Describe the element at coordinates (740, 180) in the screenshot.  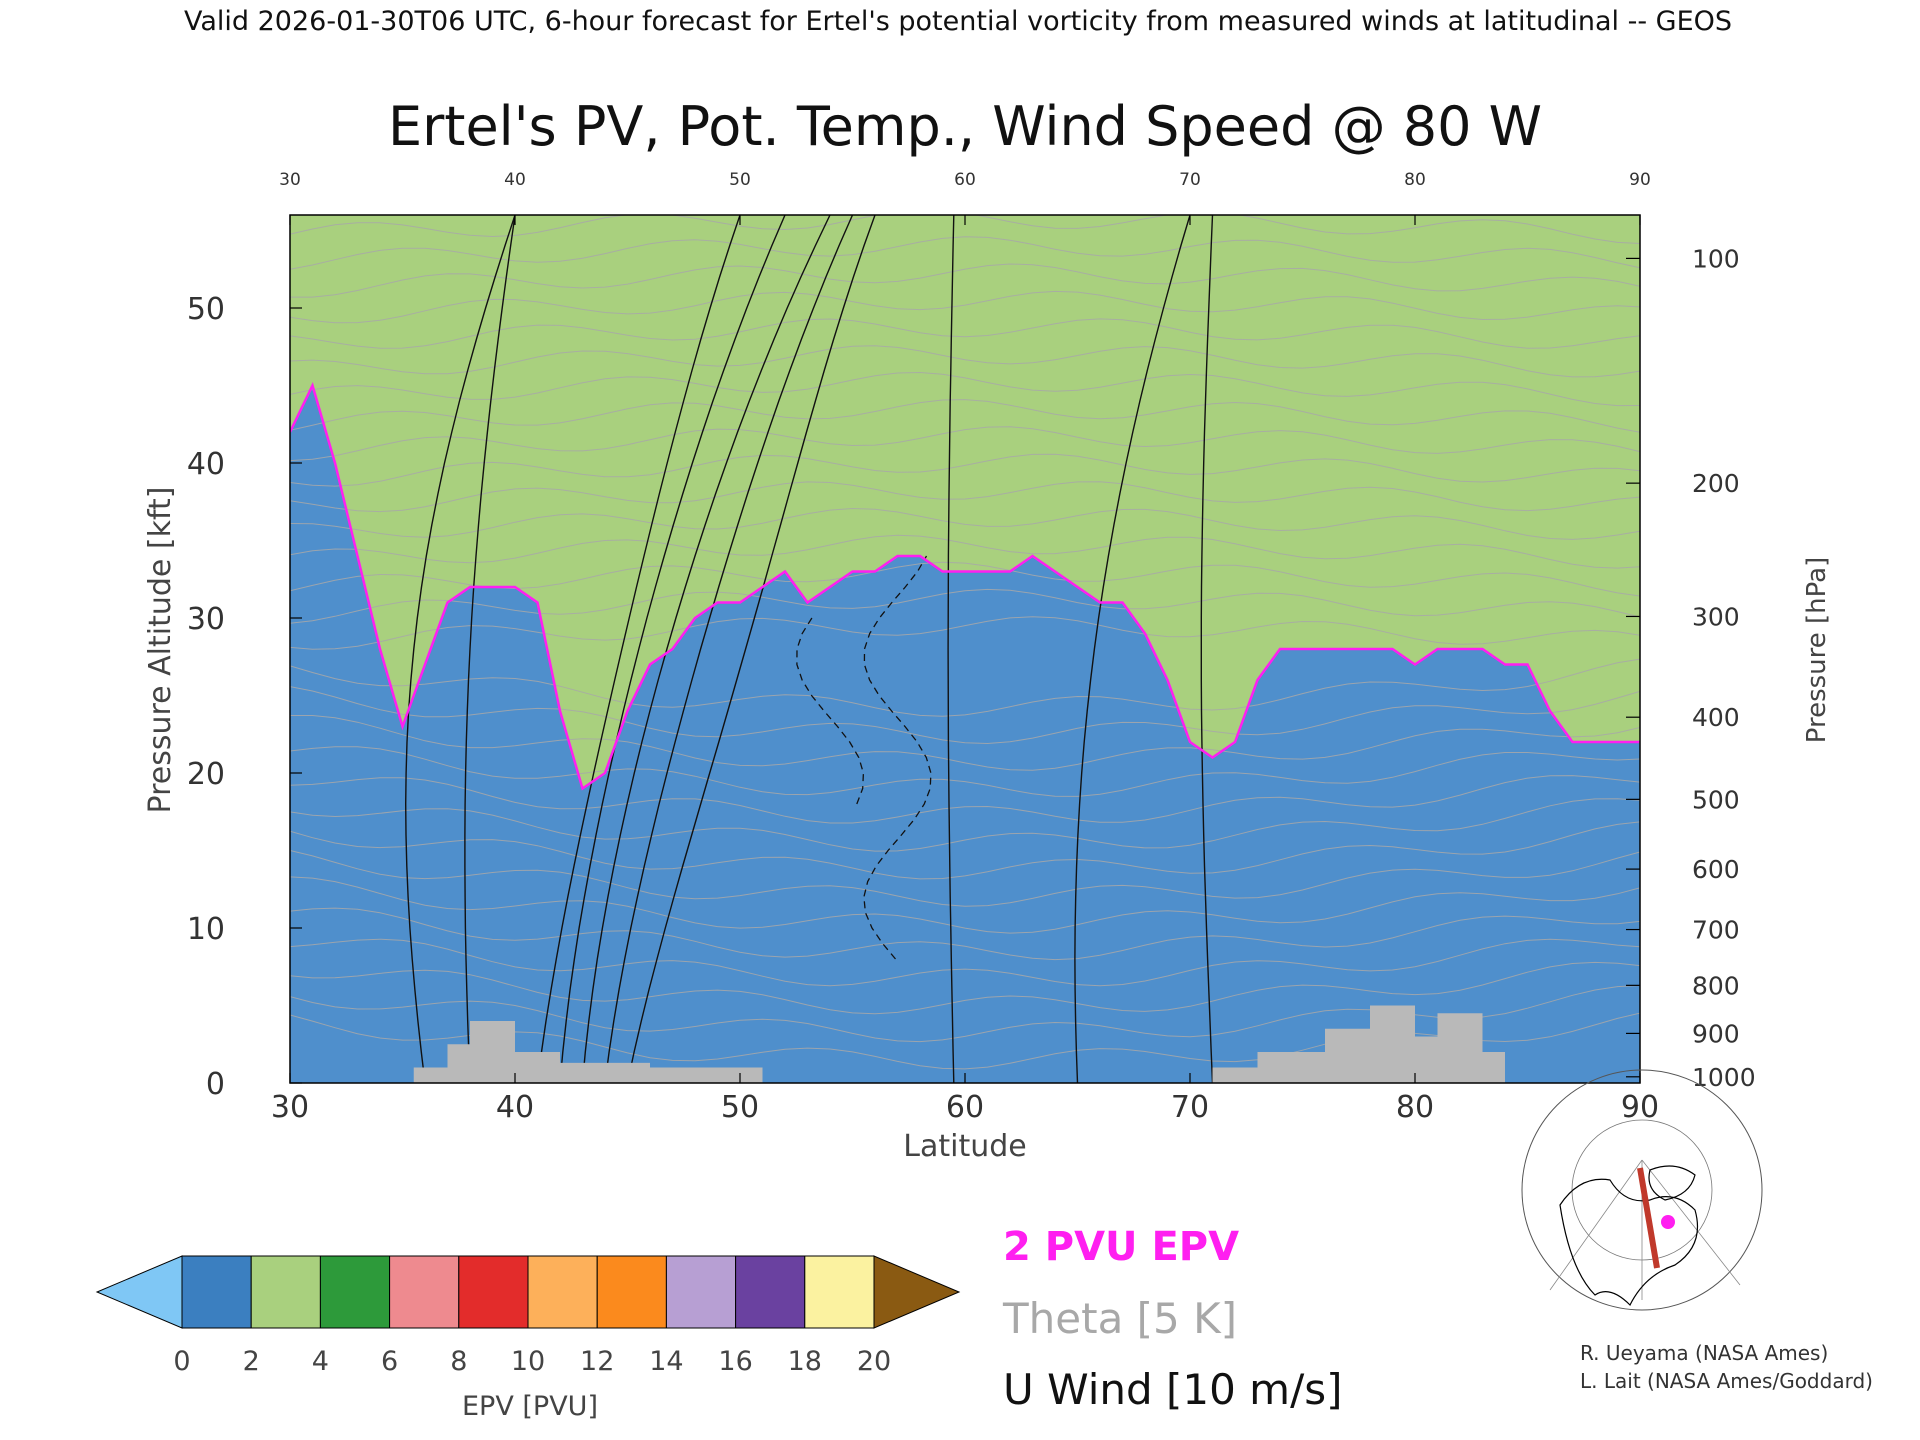
I see `x-top-tick-label: 50` at that location.